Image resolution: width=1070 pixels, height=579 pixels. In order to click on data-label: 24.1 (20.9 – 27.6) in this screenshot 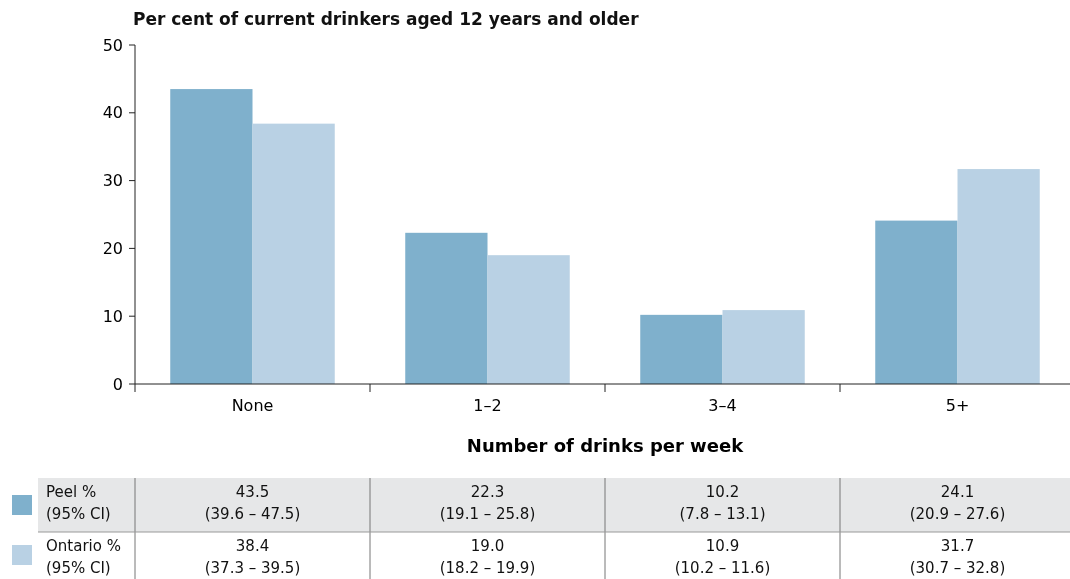, I will do `click(957, 503)`.